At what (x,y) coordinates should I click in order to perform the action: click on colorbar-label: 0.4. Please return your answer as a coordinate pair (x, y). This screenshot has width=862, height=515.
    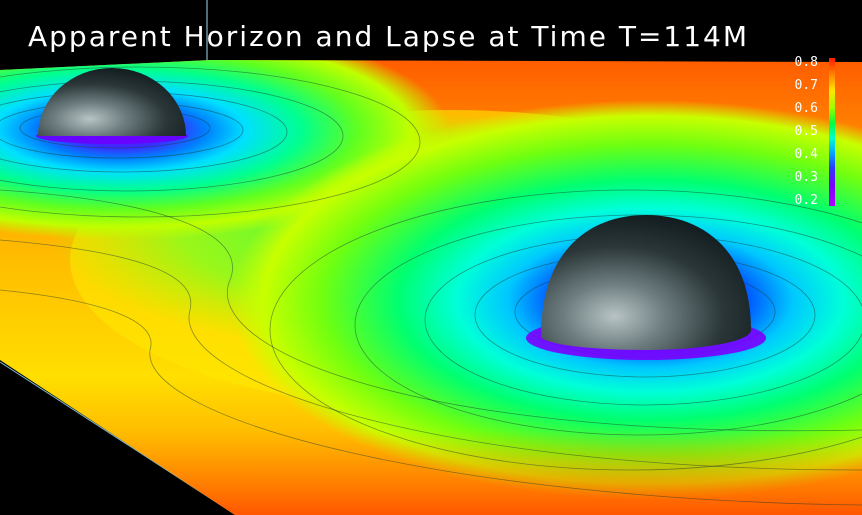
    Looking at the image, I should click on (806, 154).